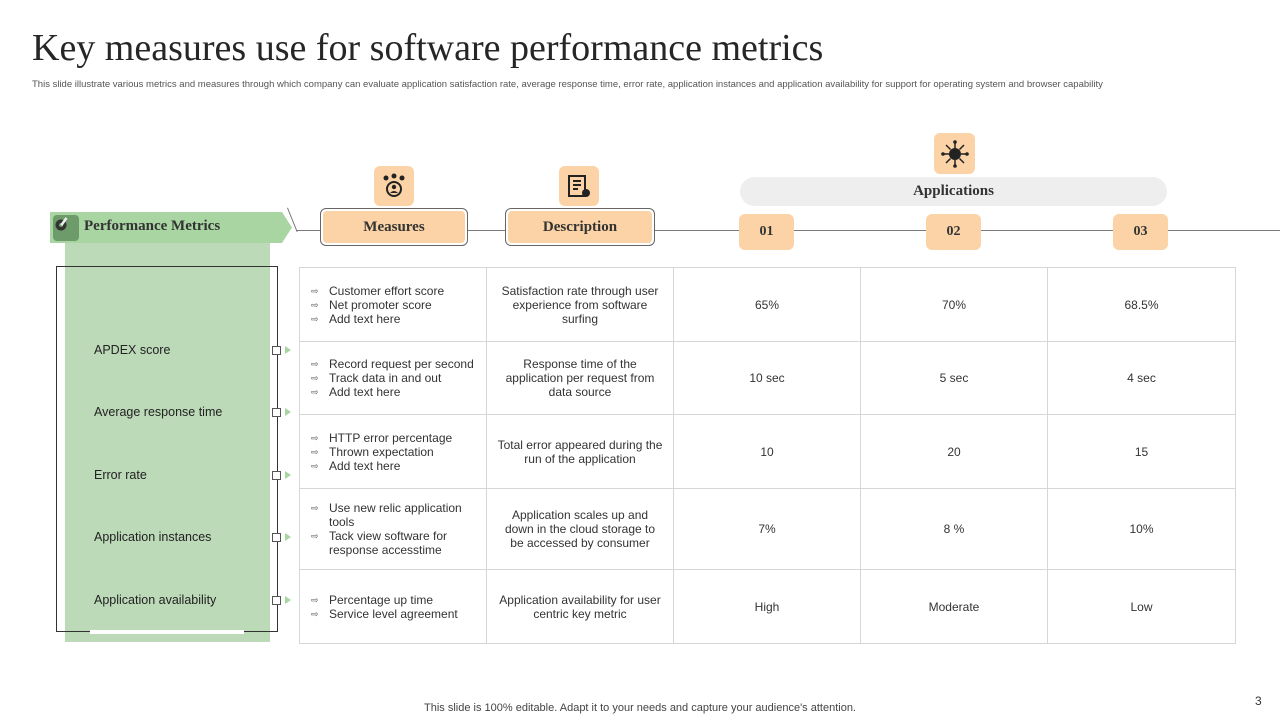 Image resolution: width=1280 pixels, height=720 pixels. I want to click on value-cell: 7%, so click(767, 529).